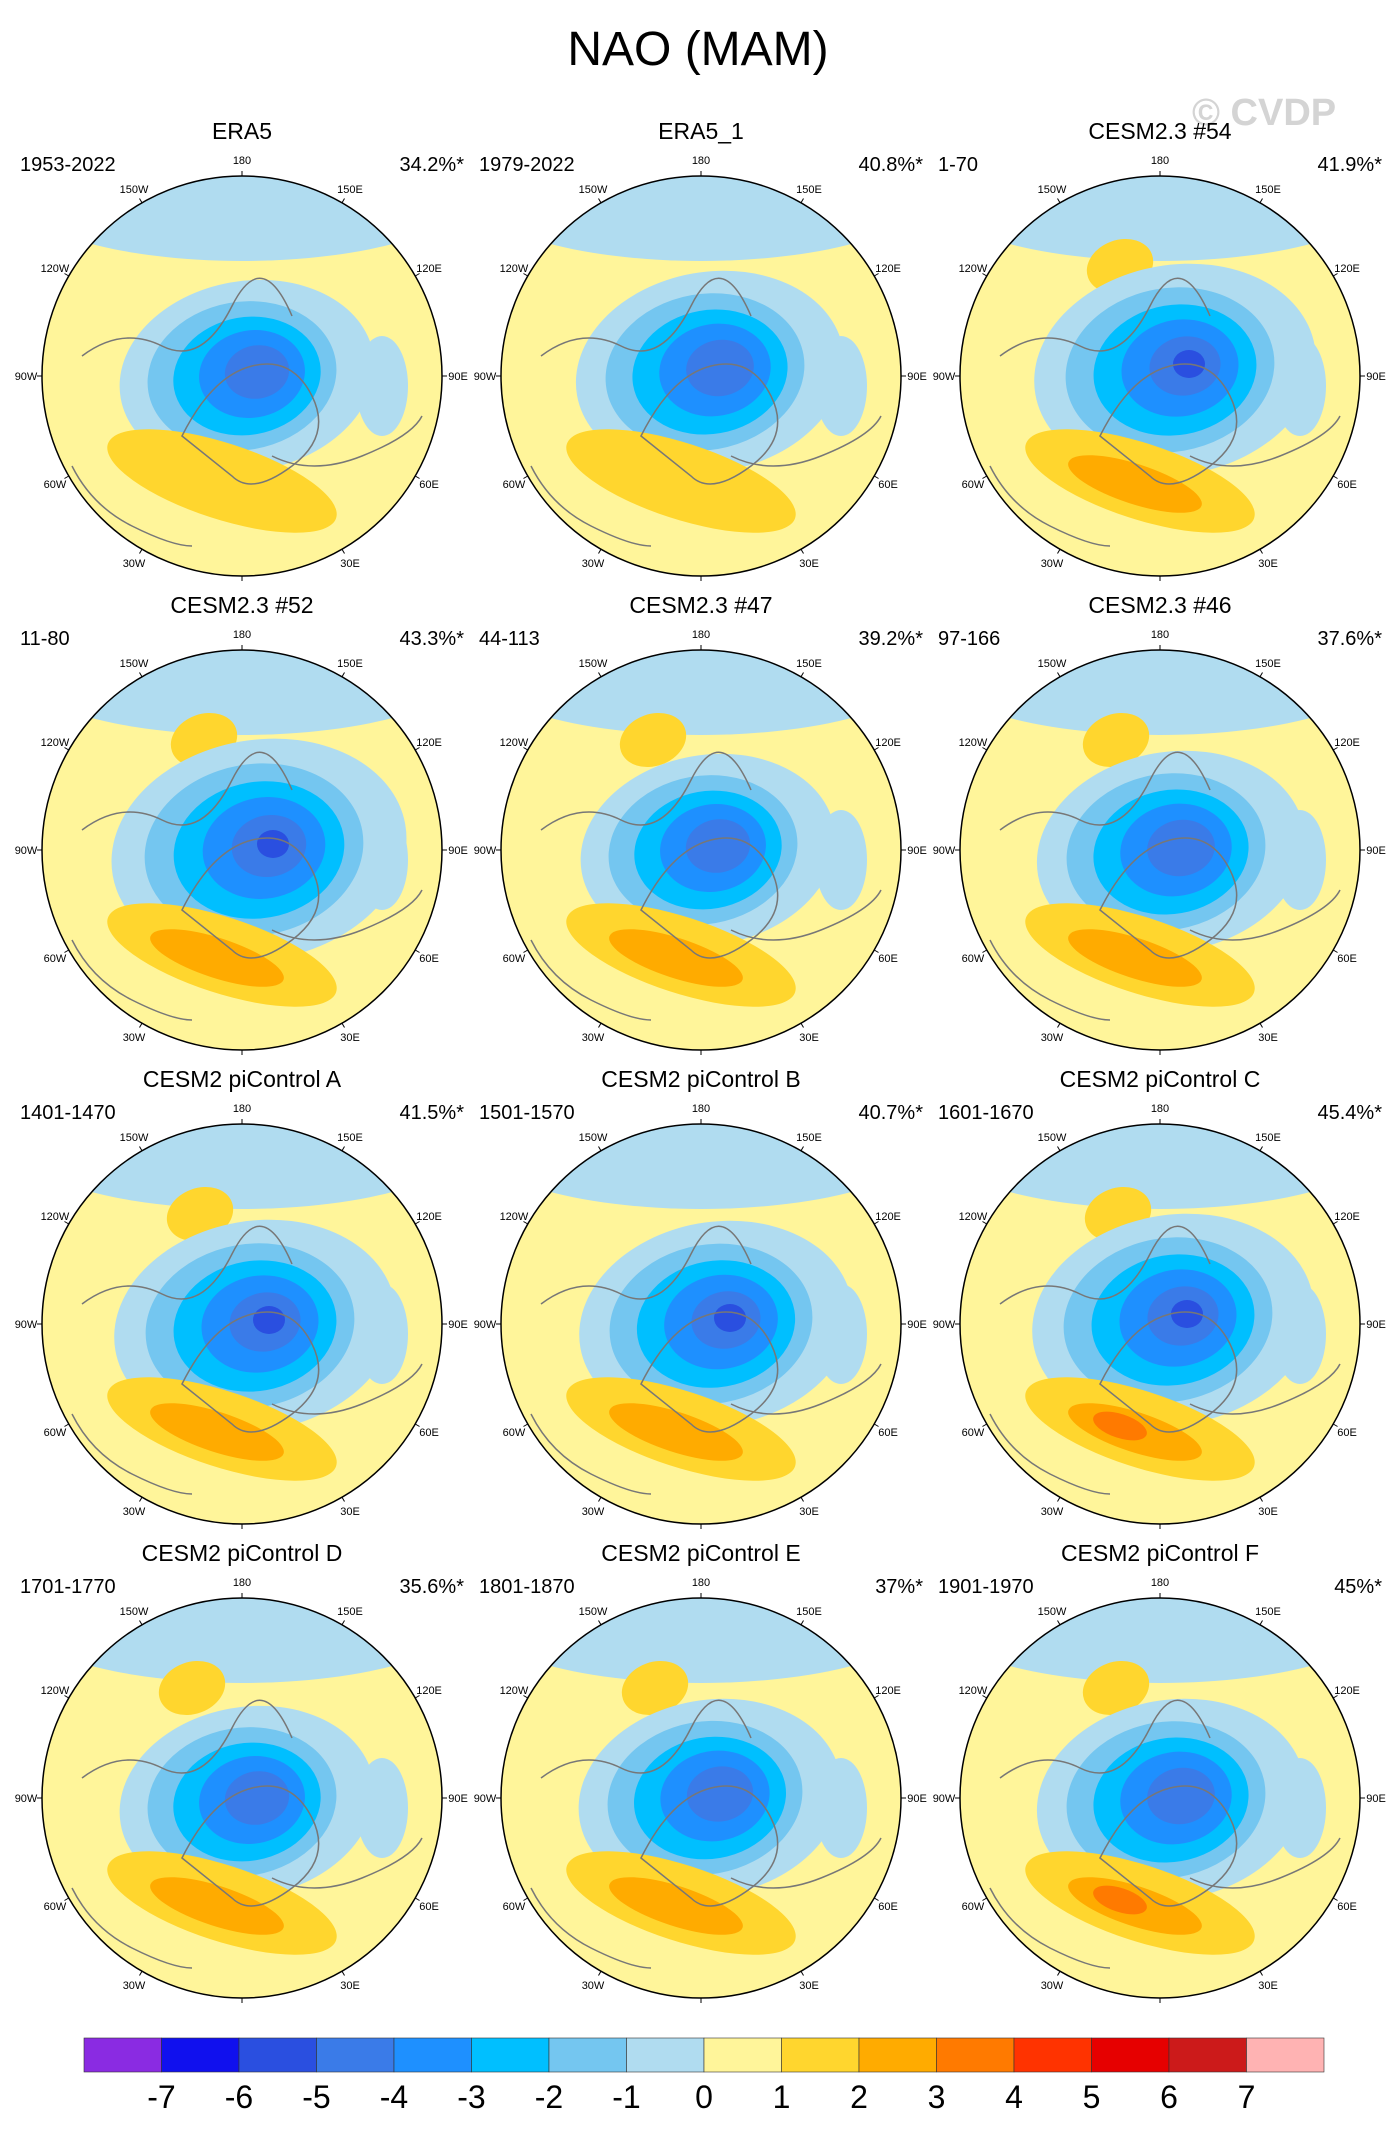 This screenshot has height=2130, width=1396. I want to click on panel-title: ERA5, so click(242, 131).